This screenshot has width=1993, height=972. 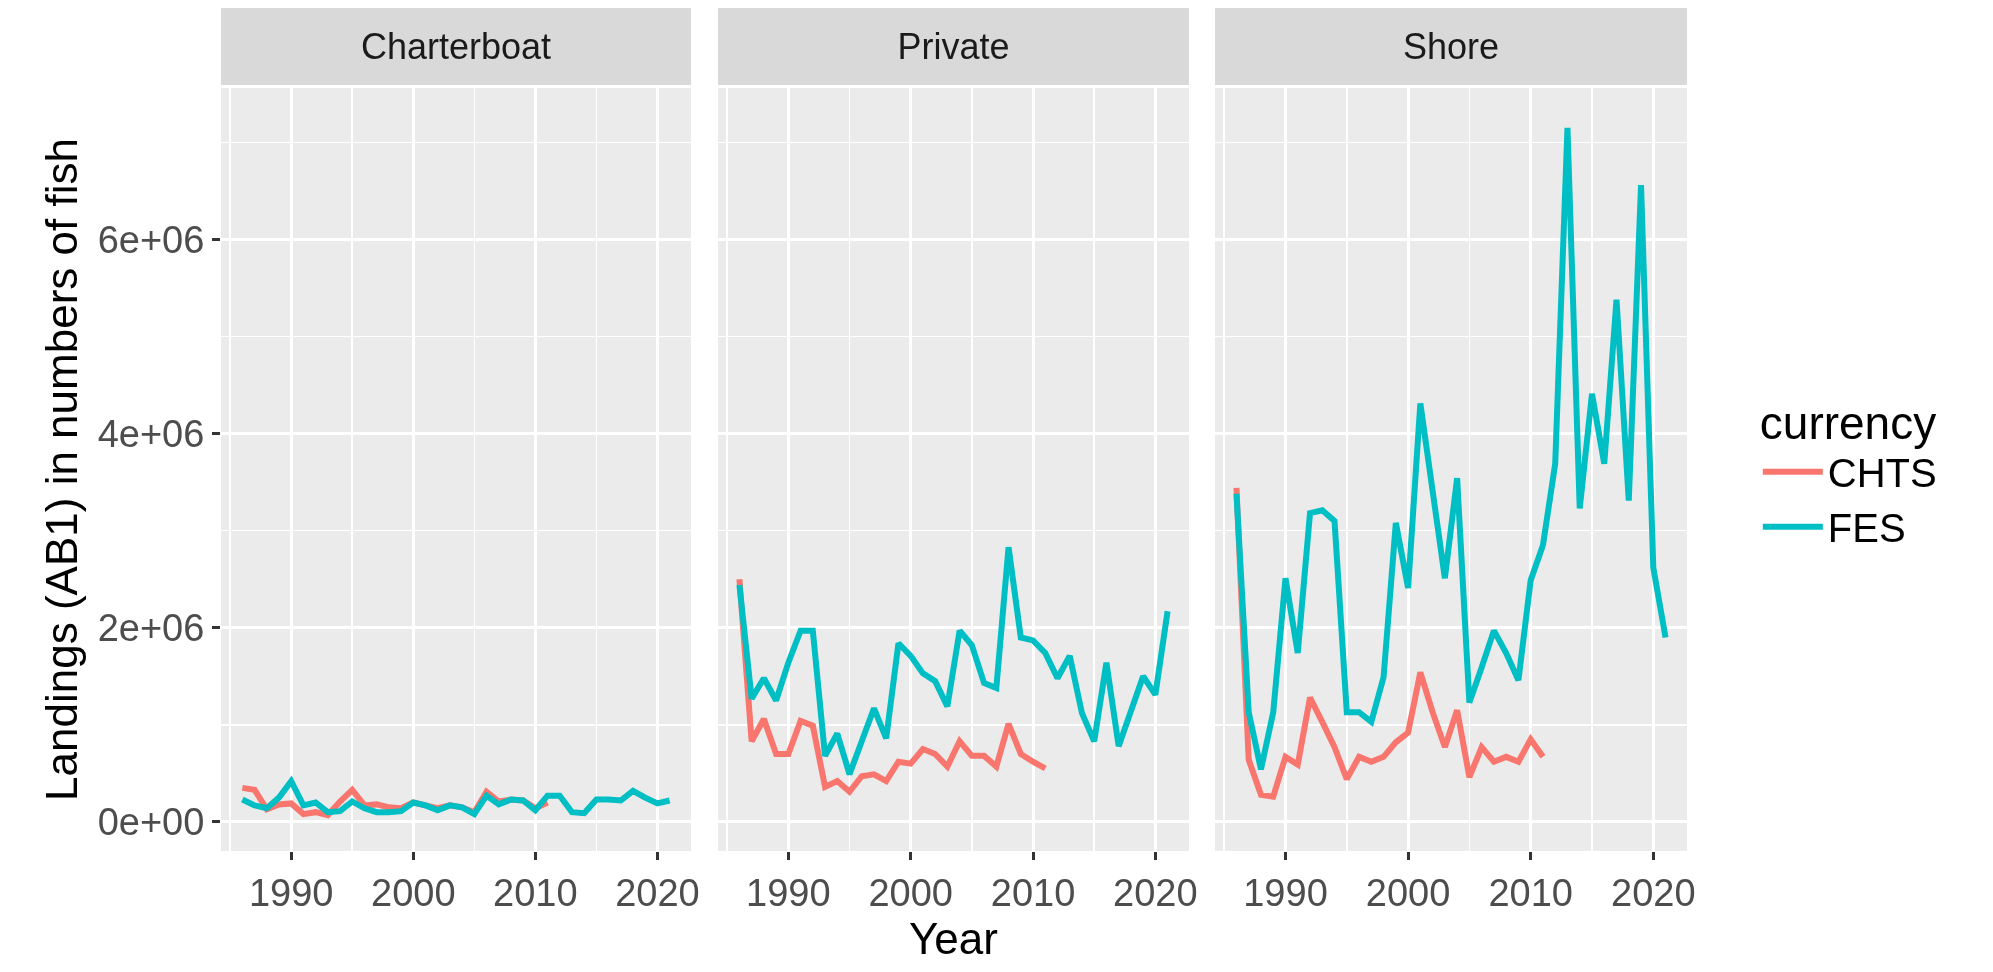 I want to click on chart-title: Private, so click(x=953, y=46).